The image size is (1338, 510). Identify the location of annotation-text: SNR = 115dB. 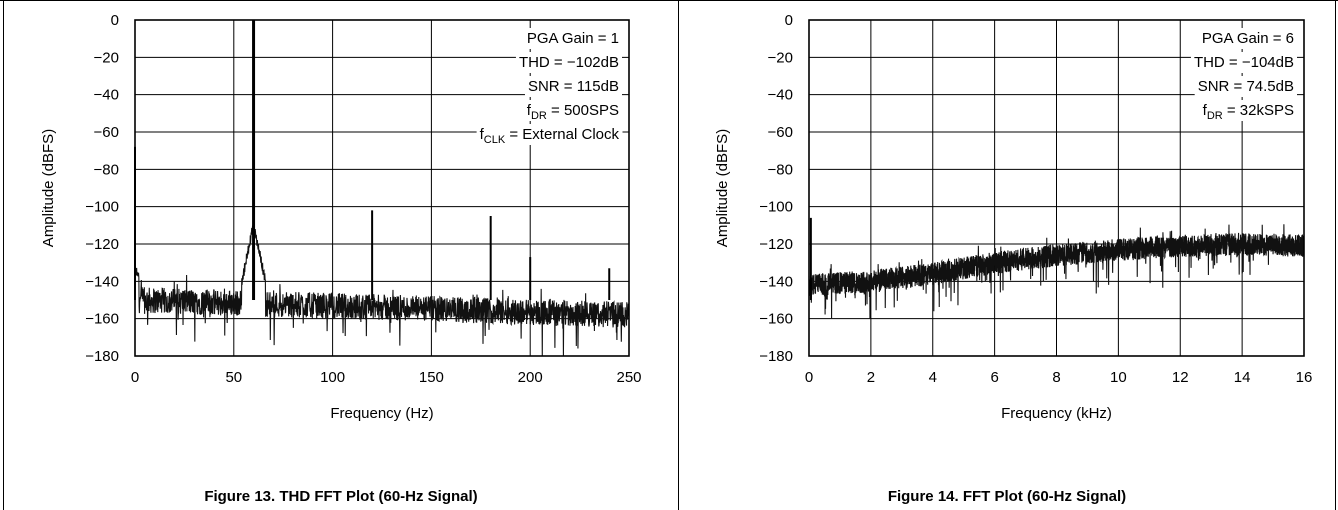
(573, 86).